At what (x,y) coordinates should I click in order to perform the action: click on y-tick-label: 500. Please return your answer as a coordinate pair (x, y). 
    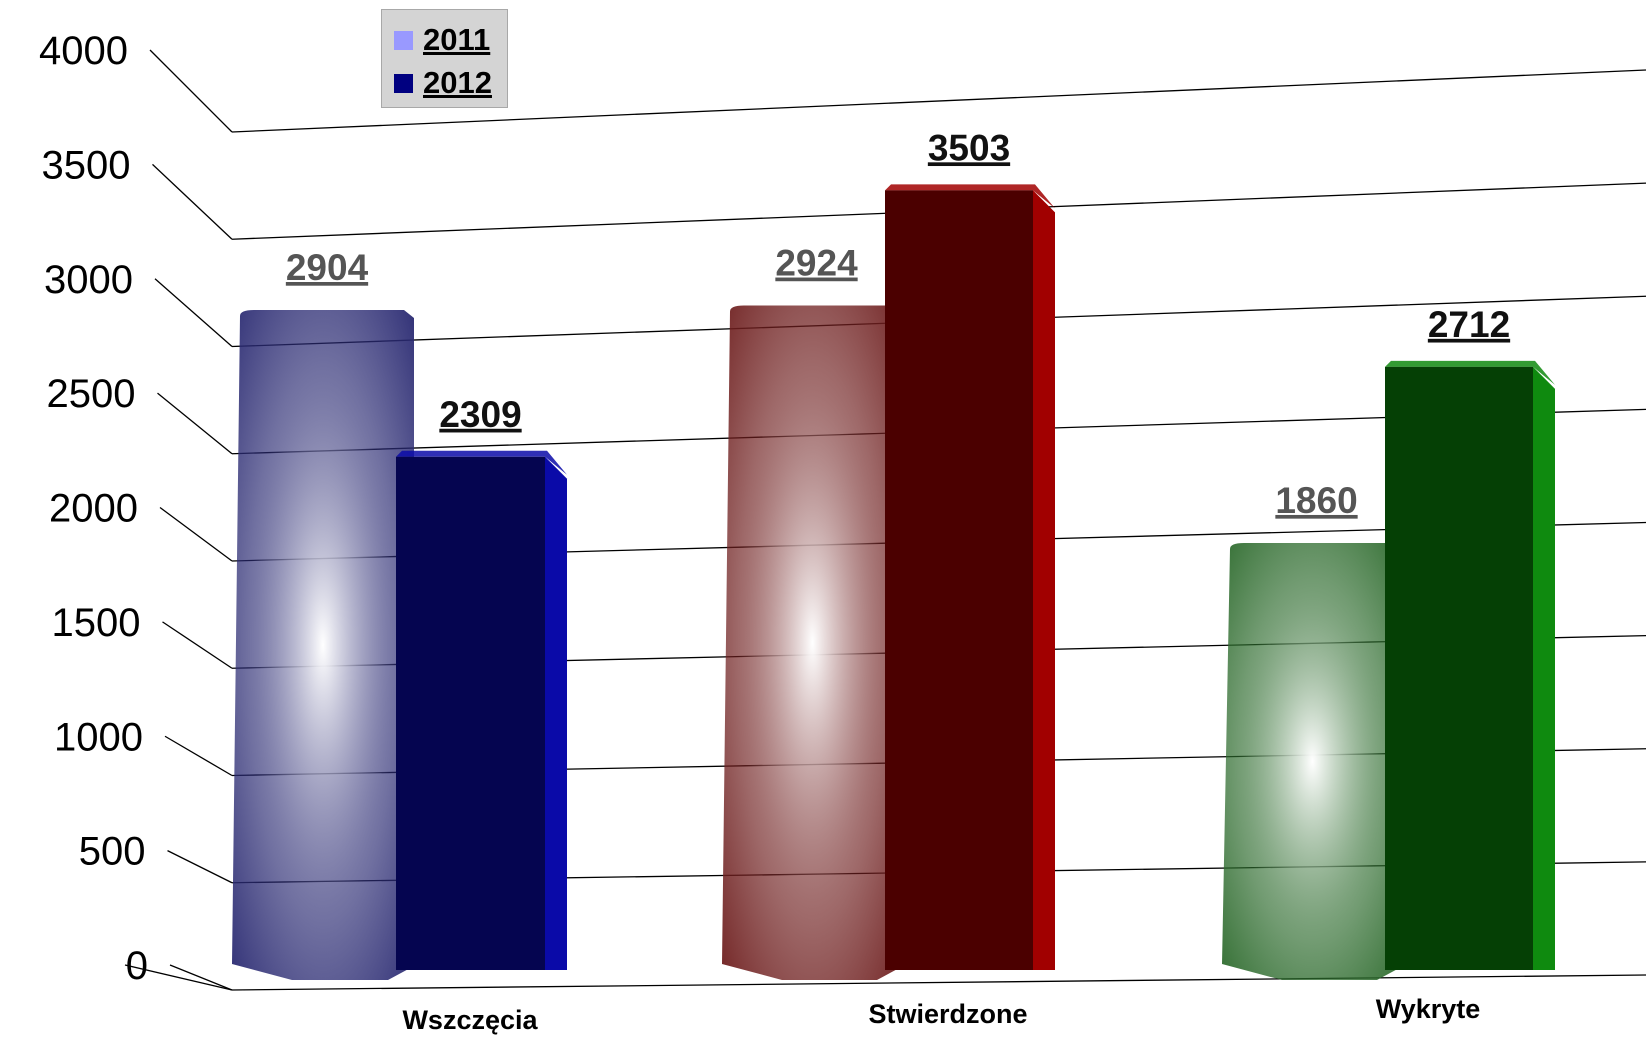
    Looking at the image, I should click on (112, 852).